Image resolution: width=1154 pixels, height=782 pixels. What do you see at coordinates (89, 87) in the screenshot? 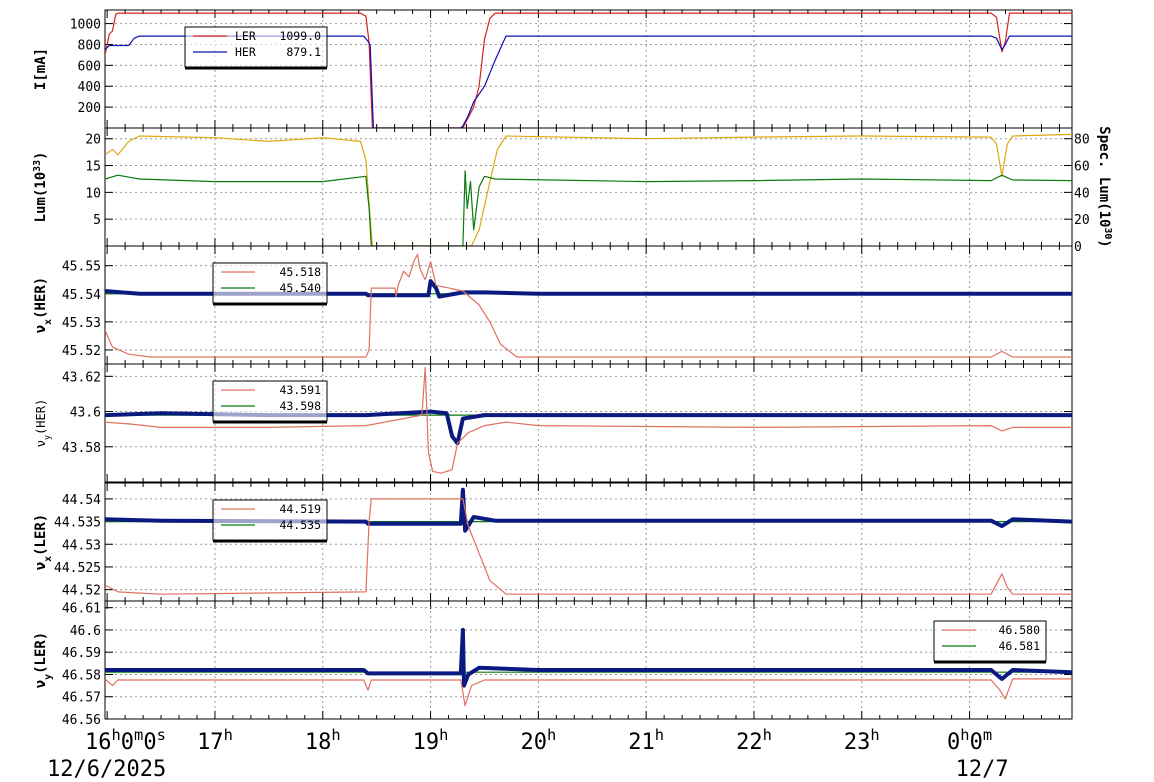
I see `y-tick-label: 400` at bounding box center [89, 87].